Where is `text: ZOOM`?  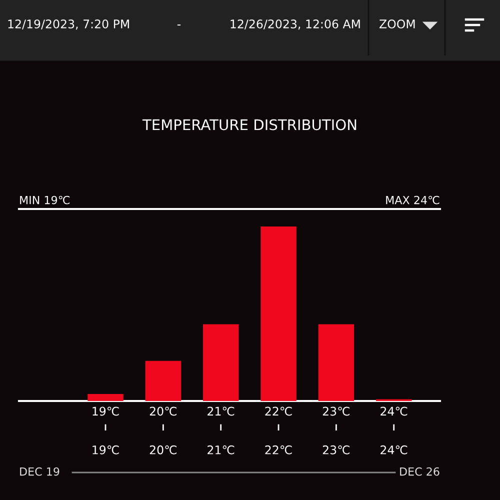 text: ZOOM is located at coordinates (397, 23).